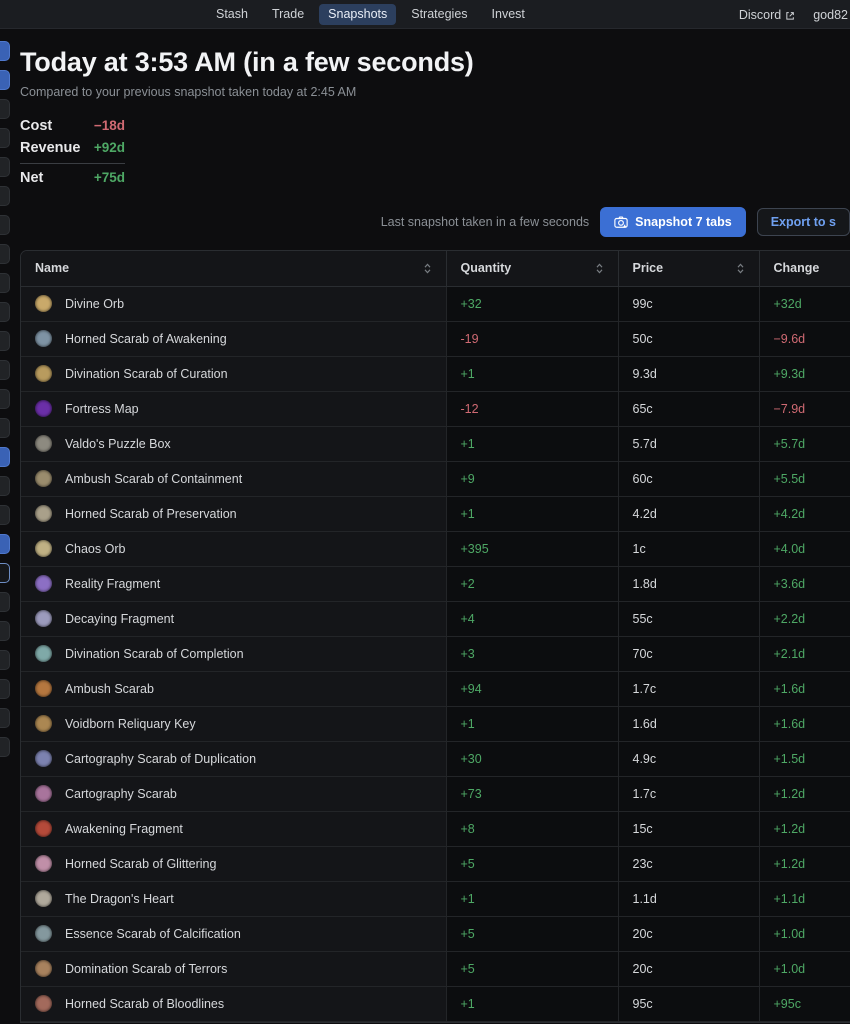 This screenshot has height=1024, width=850. I want to click on table-row: Ambush Scarab of Containment +9 60c +5.5d, so click(435, 479).